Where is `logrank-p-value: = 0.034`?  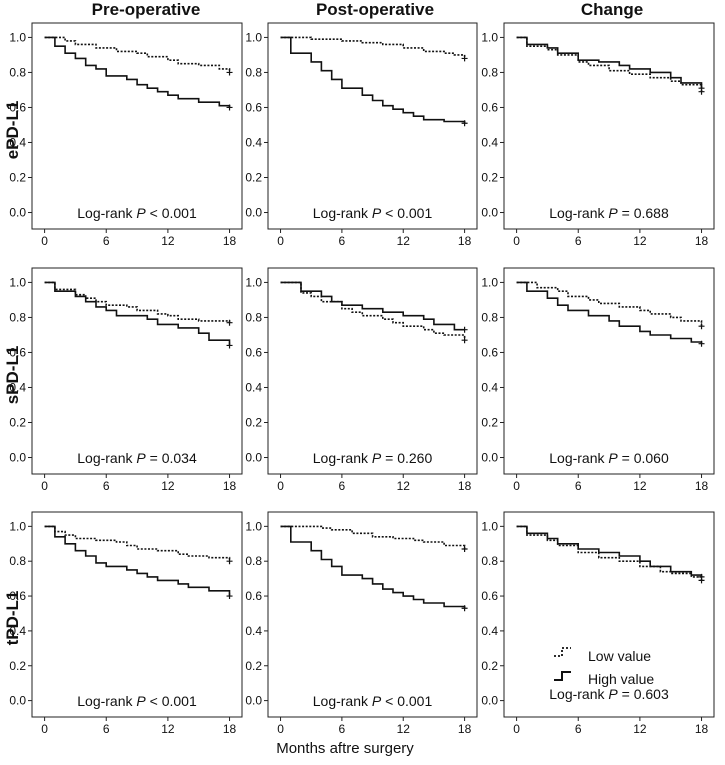 logrank-p-value: = 0.034 is located at coordinates (171, 458).